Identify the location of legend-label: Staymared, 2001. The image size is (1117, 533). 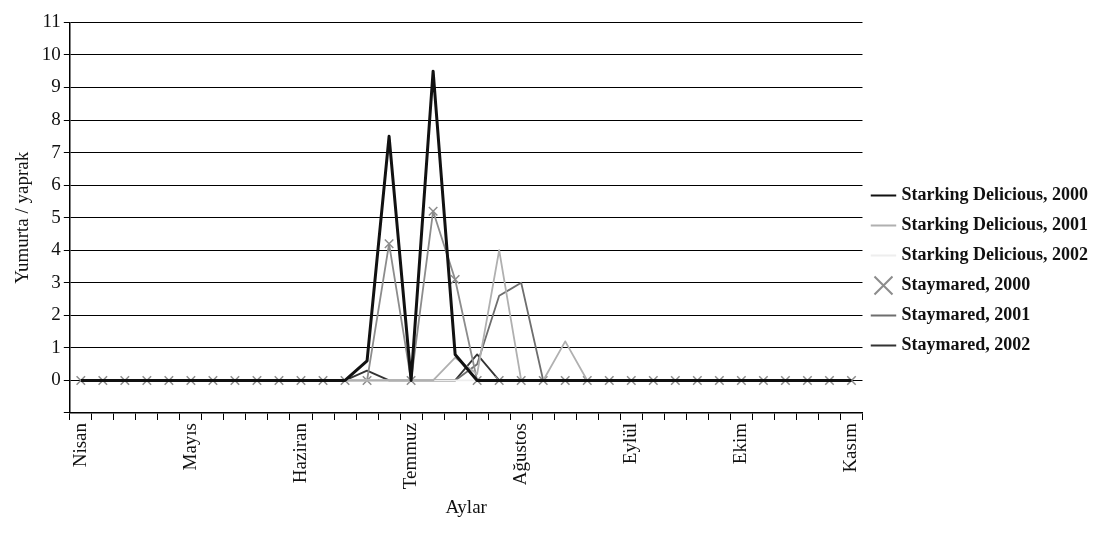
(966, 314).